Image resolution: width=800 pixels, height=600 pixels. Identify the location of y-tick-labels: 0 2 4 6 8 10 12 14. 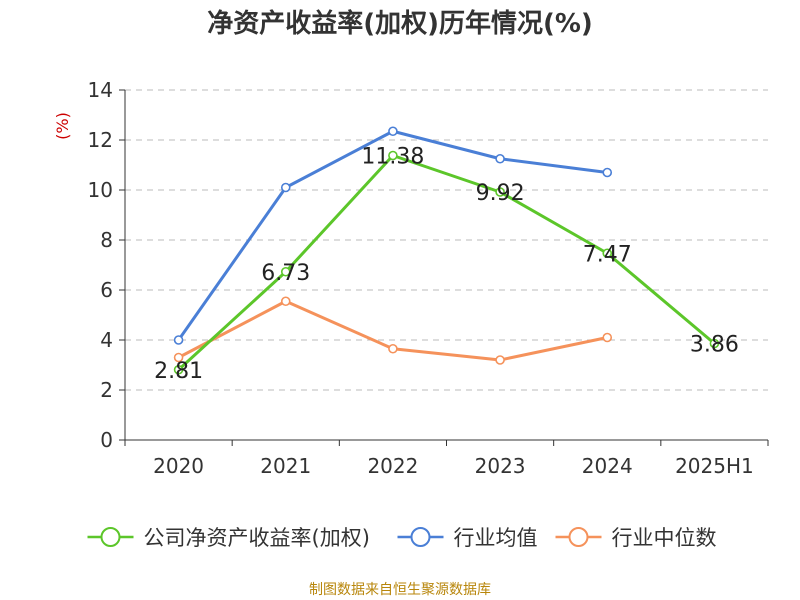
(100, 265).